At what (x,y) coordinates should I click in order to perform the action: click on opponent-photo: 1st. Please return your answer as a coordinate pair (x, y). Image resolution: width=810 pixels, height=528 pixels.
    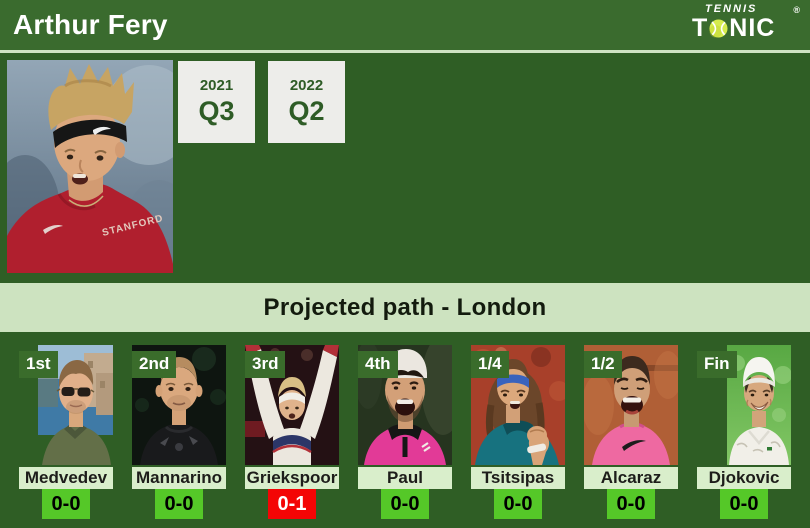
    Looking at the image, I should click on (66, 405).